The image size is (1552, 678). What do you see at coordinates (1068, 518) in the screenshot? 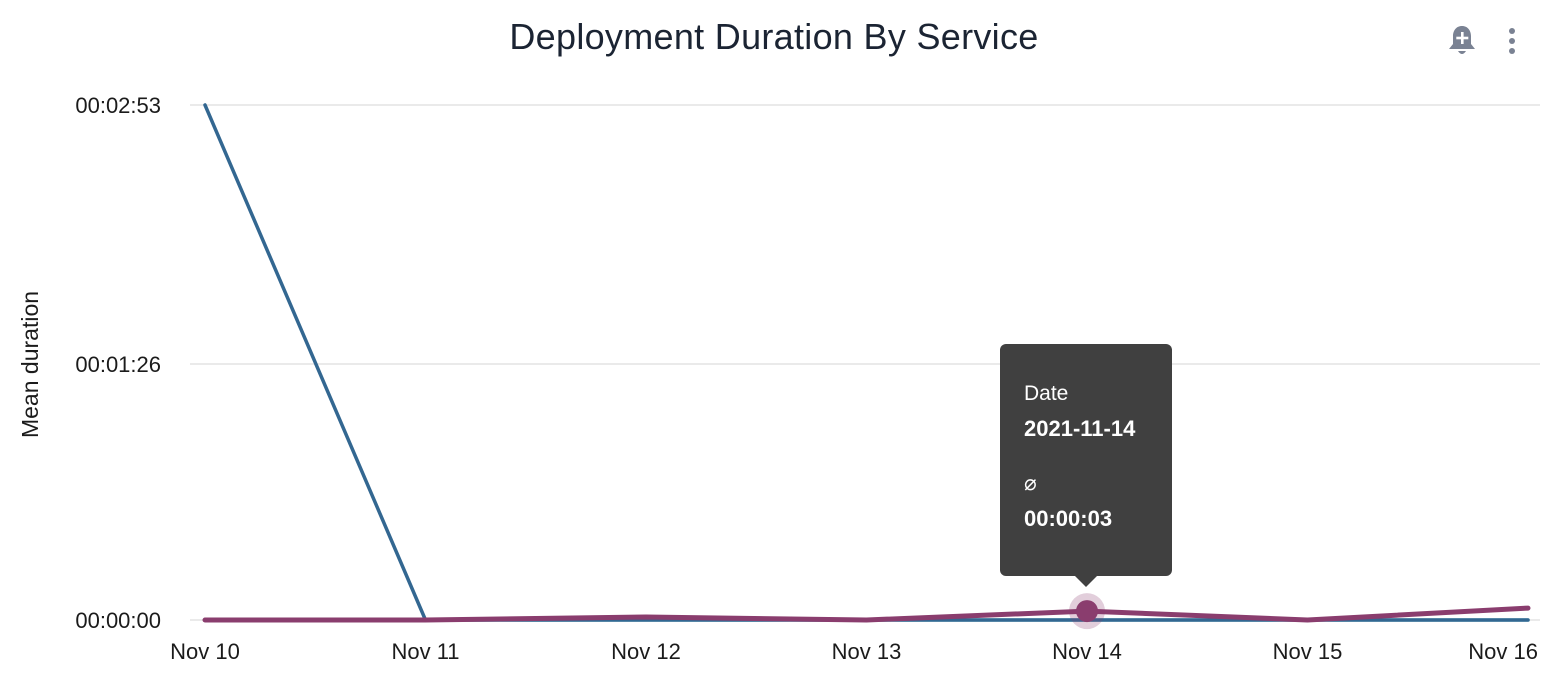
I see `tooltip-metric-value: 00:00:03` at bounding box center [1068, 518].